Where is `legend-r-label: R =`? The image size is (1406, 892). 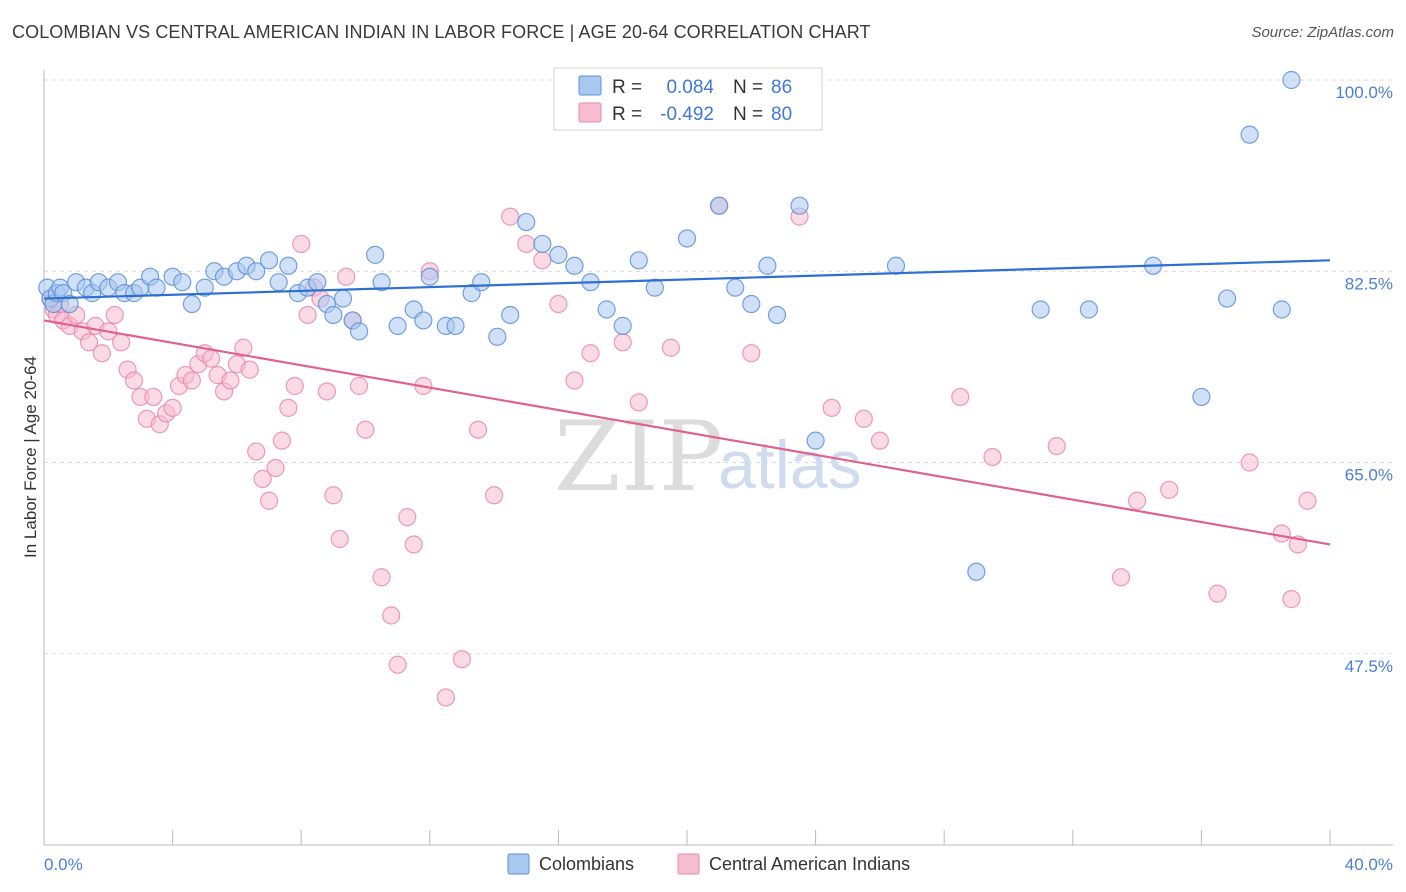 legend-r-label: R = is located at coordinates (627, 87).